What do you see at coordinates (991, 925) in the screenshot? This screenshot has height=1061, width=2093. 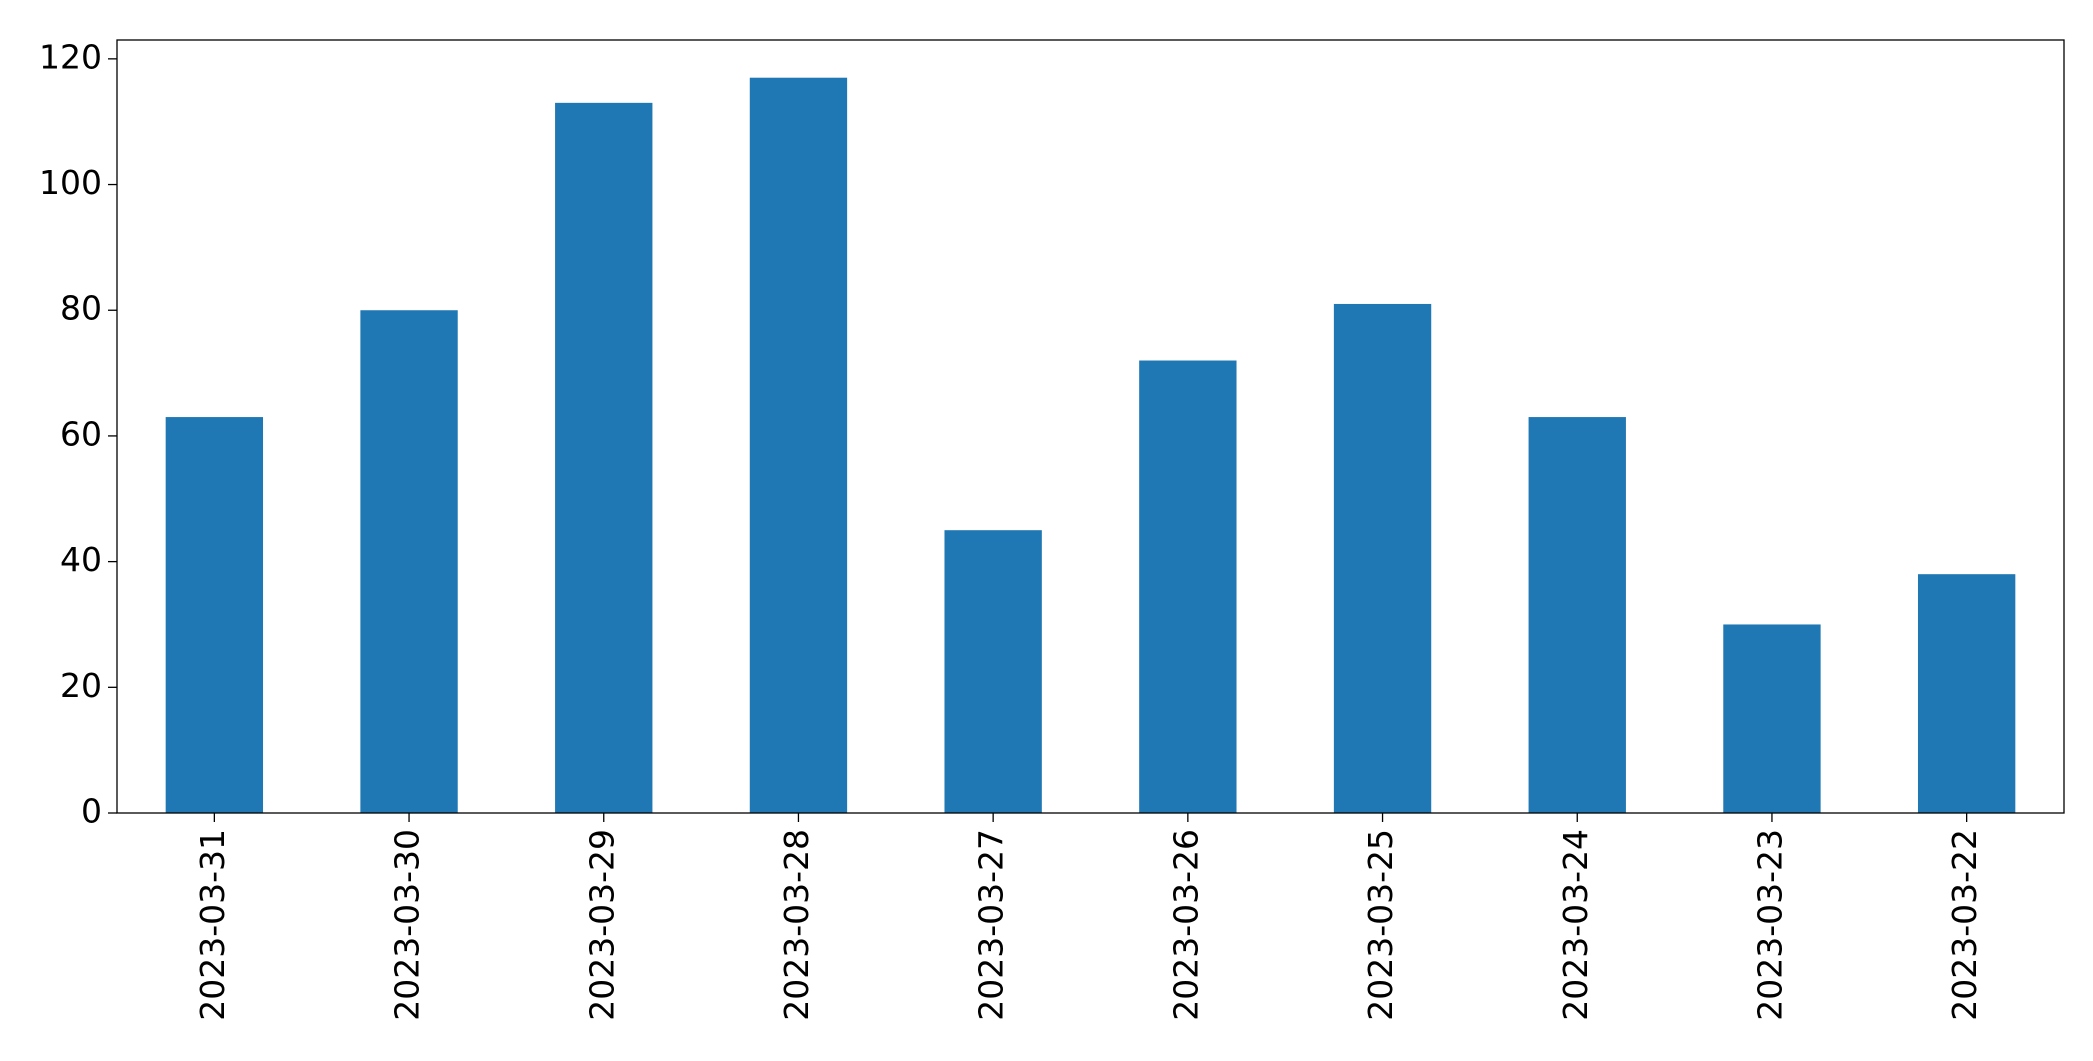 I see `x-tick-label: 2023-03-27` at bounding box center [991, 925].